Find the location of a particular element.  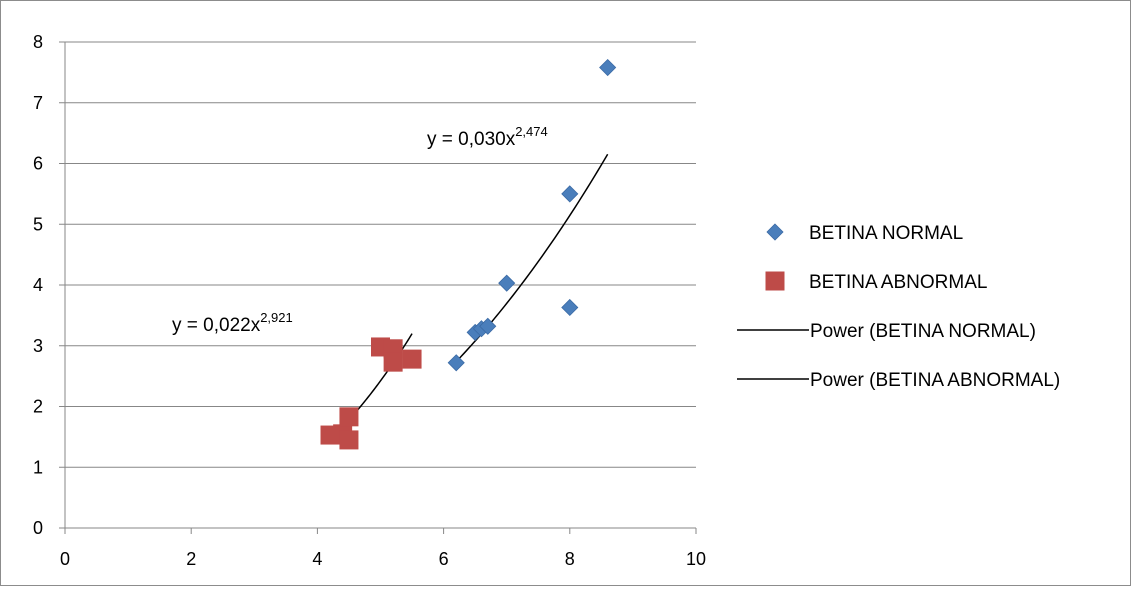

x-tick-label: 8 is located at coordinates (570, 559).